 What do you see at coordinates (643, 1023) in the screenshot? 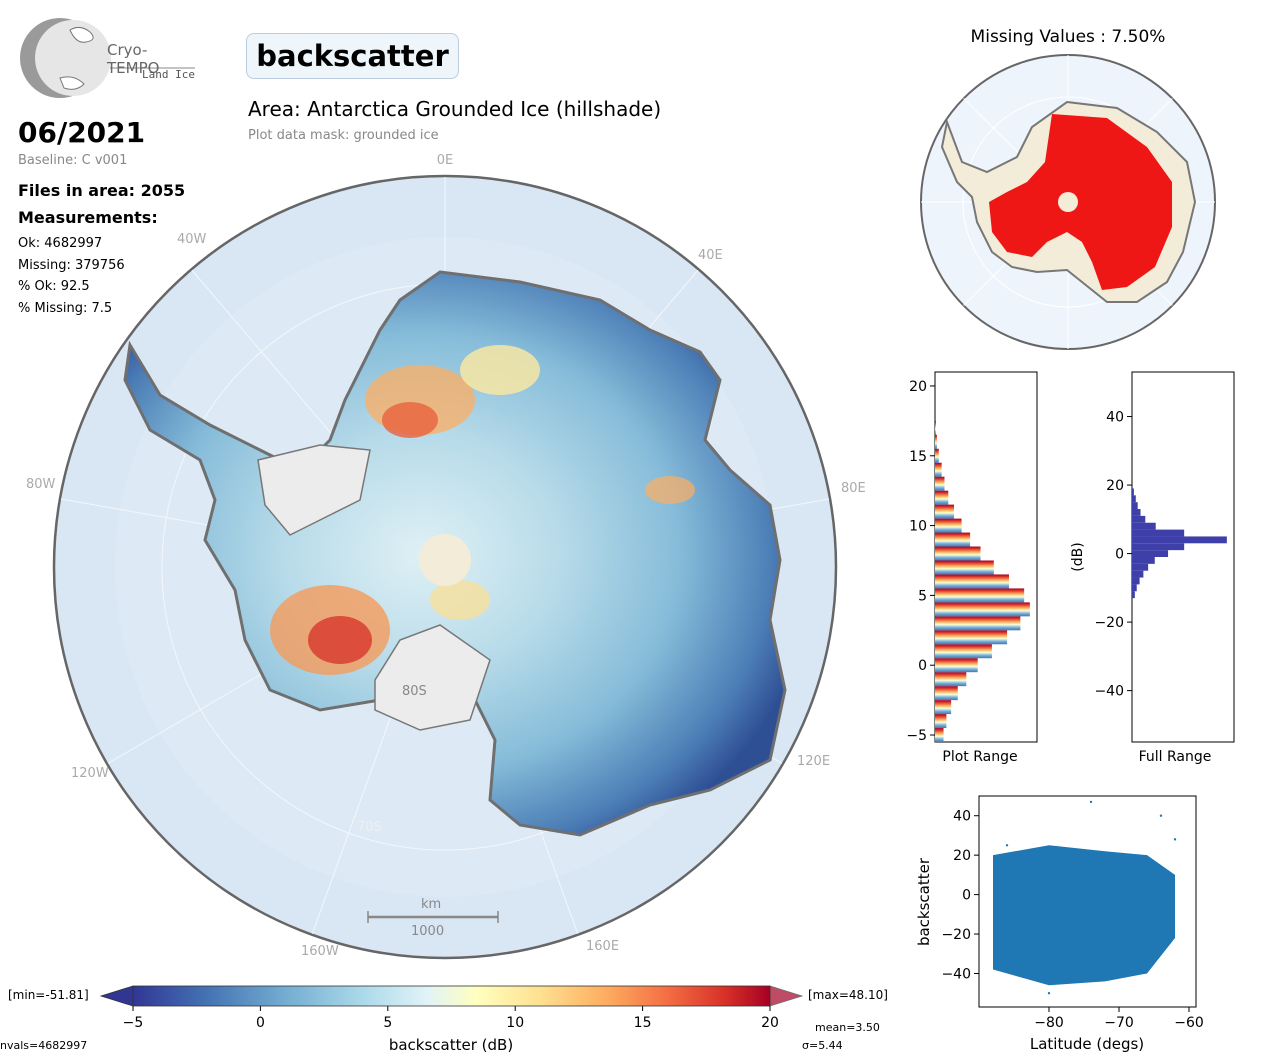
I see `colorbar-tick-label: 15` at bounding box center [643, 1023].